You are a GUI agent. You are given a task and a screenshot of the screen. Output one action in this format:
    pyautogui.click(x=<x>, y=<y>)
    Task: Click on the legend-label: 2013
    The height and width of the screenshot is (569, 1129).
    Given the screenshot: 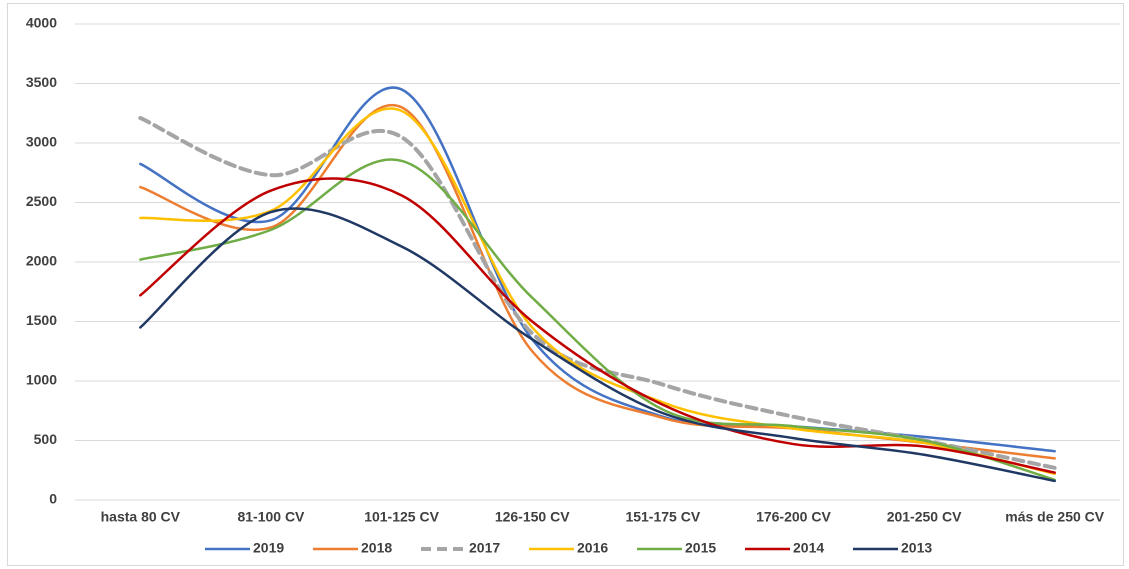 What is the action you would take?
    pyautogui.click(x=916, y=548)
    